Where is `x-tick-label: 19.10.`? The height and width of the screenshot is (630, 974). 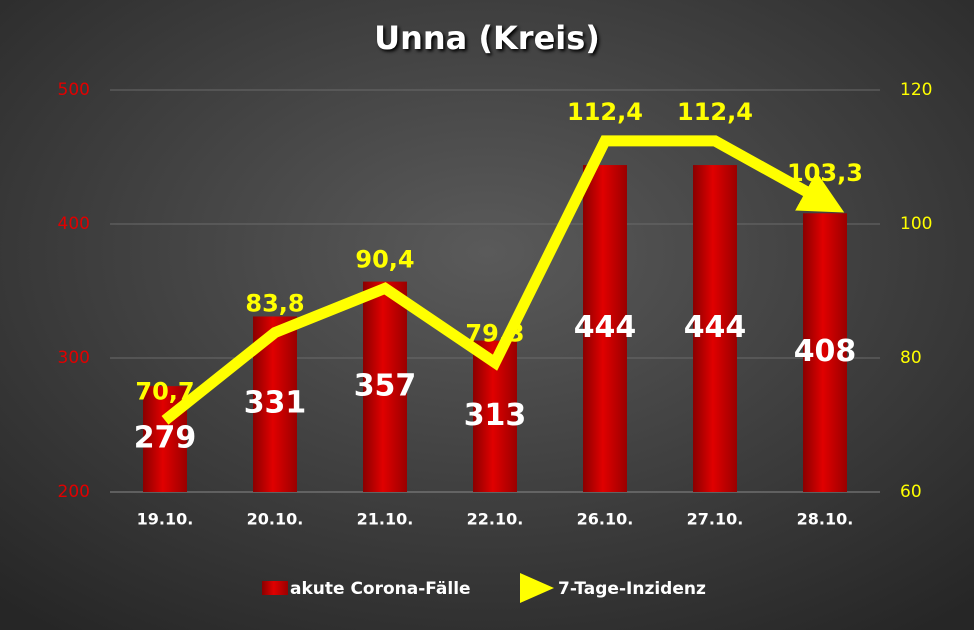 x-tick-label: 19.10. is located at coordinates (165, 519).